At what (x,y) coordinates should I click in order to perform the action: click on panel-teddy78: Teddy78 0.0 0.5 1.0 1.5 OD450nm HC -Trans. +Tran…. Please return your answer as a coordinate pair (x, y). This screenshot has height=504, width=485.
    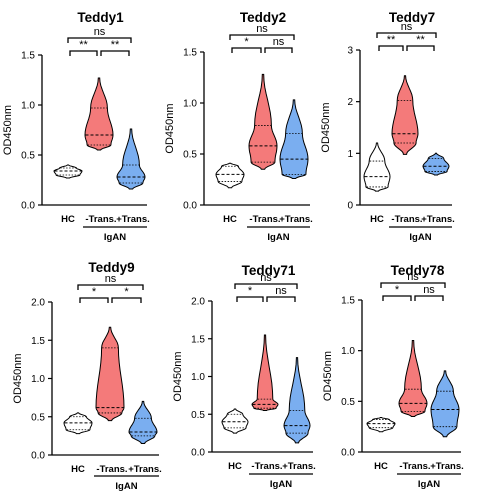
    Looking at the image, I should click on (393, 376).